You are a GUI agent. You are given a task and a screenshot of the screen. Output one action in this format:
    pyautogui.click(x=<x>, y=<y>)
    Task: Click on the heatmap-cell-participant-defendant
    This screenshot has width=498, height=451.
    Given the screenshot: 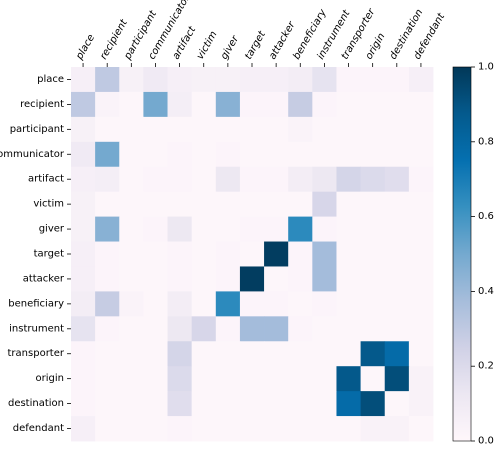 What is the action you would take?
    pyautogui.click(x=421, y=129)
    